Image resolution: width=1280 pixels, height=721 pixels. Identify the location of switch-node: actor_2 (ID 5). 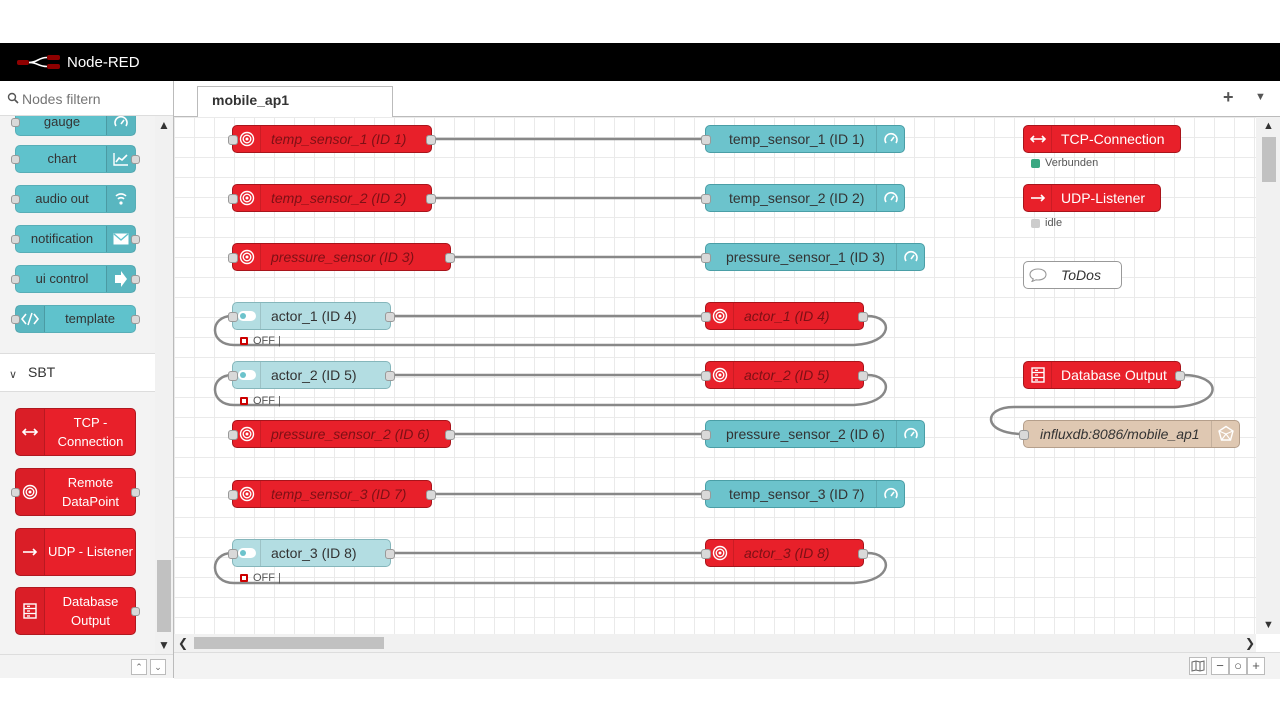
(311, 375).